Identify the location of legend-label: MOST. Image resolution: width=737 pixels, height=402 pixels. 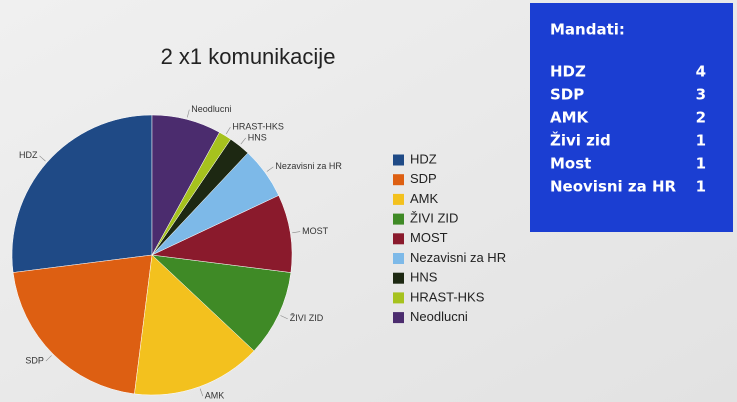
(429, 237).